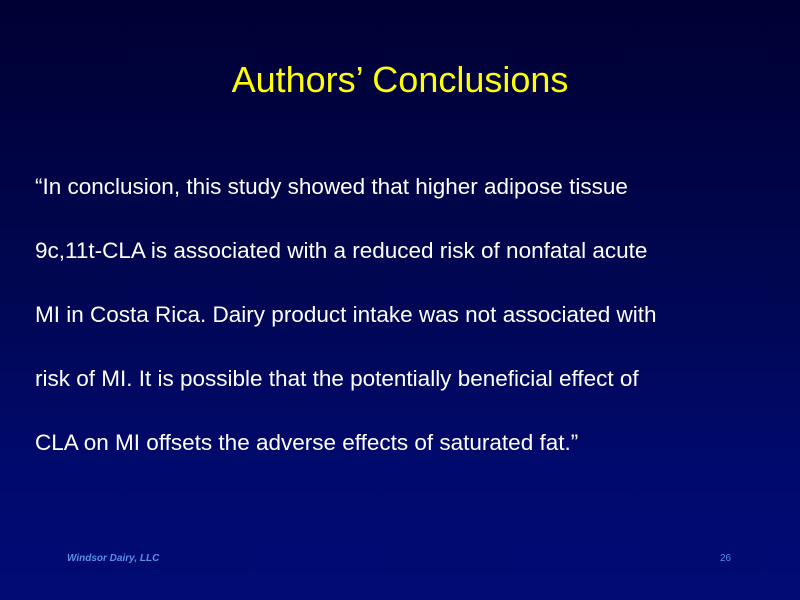  Describe the element at coordinates (113, 558) in the screenshot. I see `footer-company-name: Windsor Dairy, LLC` at that location.